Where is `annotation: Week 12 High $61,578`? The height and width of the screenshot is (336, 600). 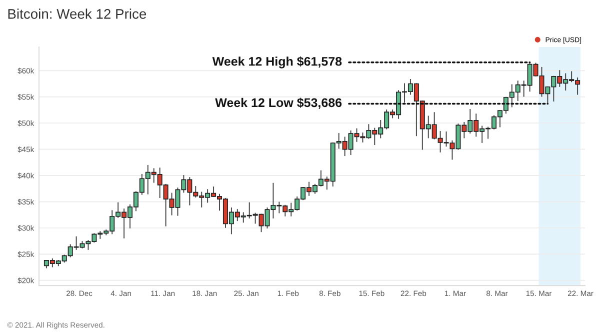
annotation: Week 12 High $61,578 is located at coordinates (277, 62).